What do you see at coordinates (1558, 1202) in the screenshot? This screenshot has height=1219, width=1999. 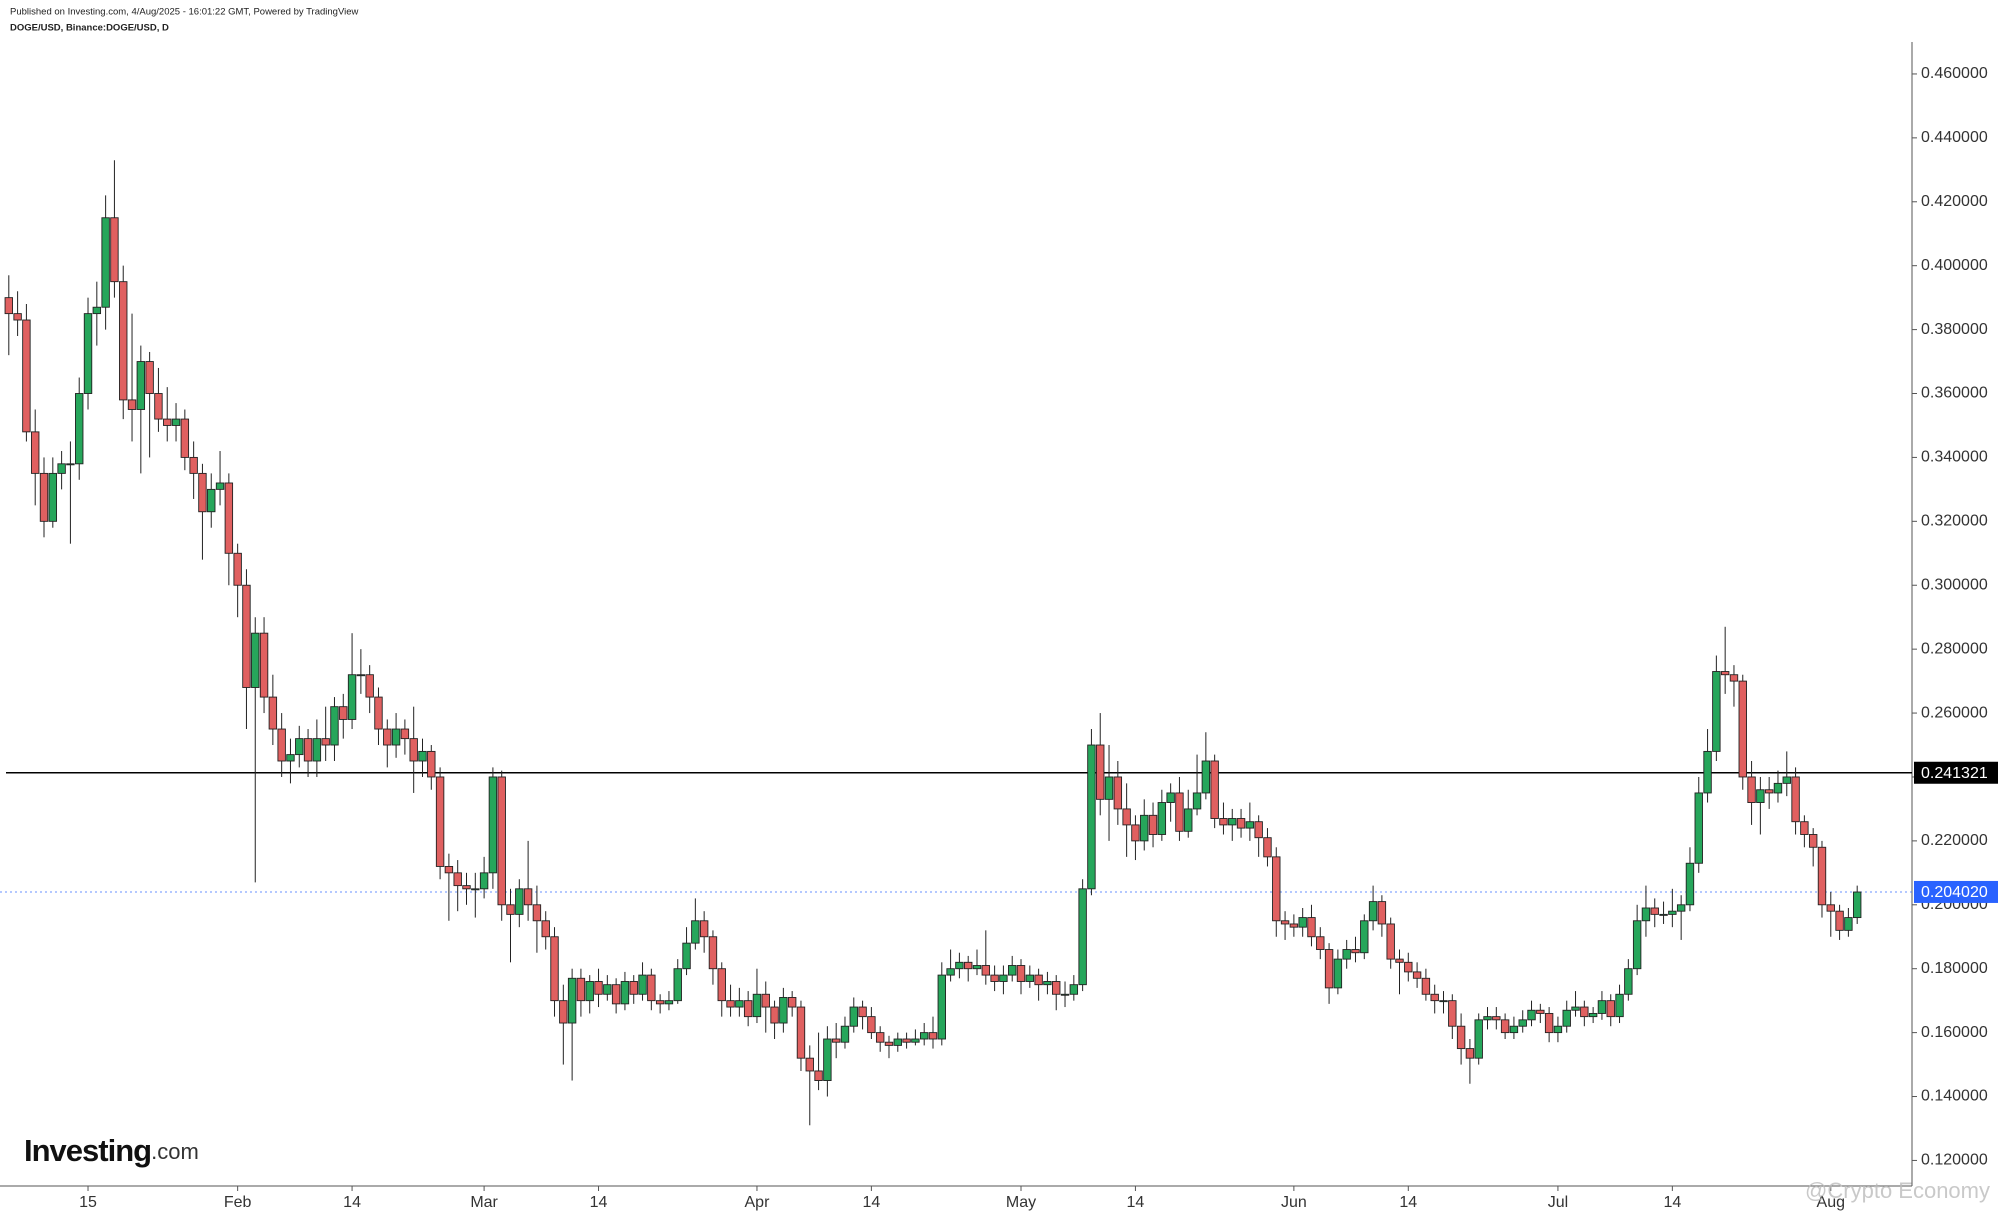 I see `x-tick-label: Jul` at bounding box center [1558, 1202].